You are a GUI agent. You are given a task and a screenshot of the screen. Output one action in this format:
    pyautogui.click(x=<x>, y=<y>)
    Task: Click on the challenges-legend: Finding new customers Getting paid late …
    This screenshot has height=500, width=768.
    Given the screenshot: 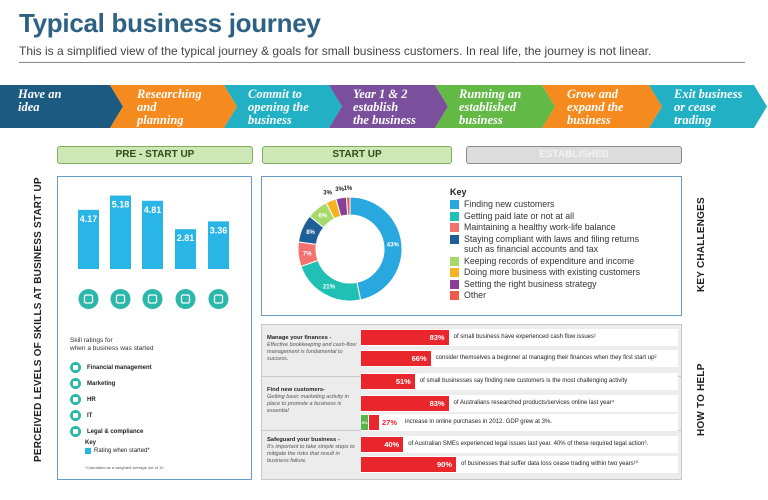 What is the action you would take?
    pyautogui.click(x=565, y=250)
    